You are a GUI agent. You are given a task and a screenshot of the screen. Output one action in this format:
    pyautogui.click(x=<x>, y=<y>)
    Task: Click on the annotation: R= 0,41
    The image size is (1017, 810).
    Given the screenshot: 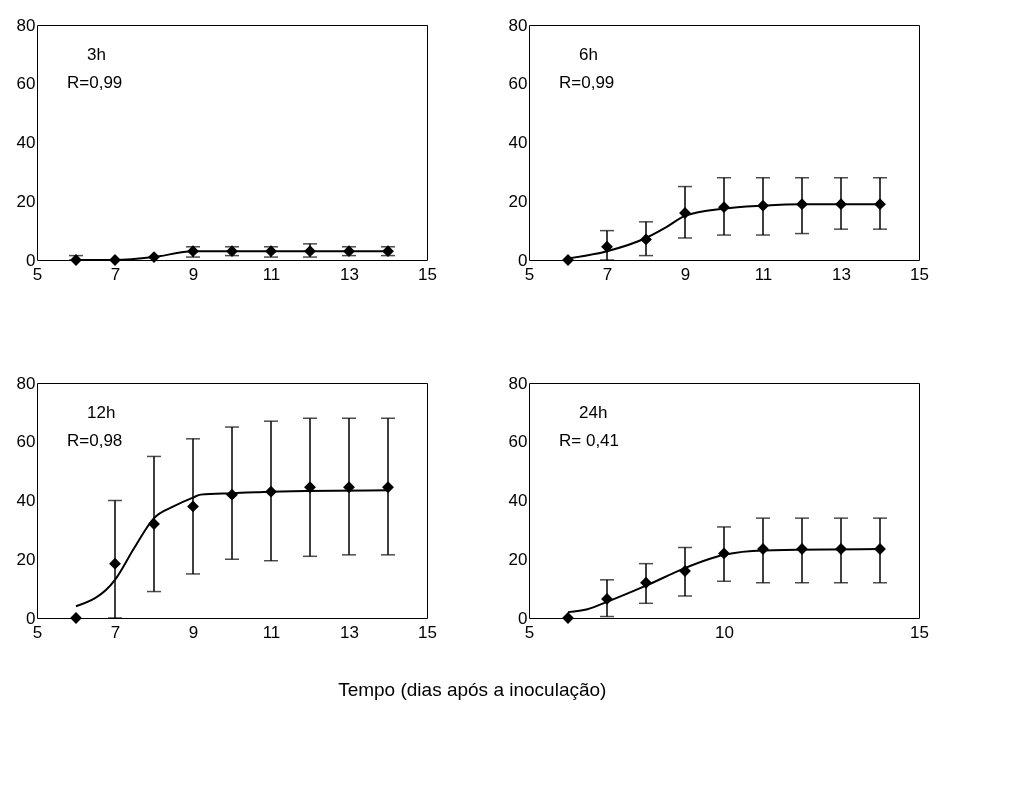 What is the action you would take?
    pyautogui.click(x=589, y=440)
    